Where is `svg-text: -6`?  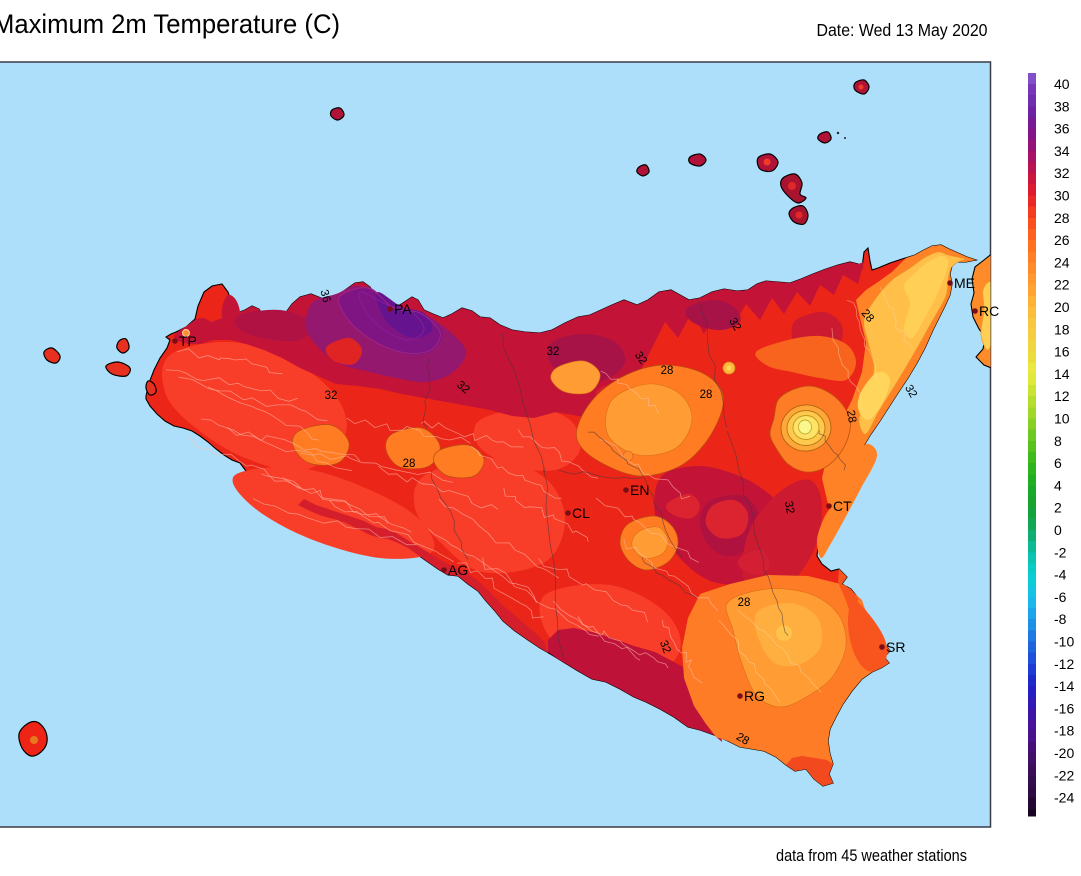 svg-text: -6 is located at coordinates (1060, 597).